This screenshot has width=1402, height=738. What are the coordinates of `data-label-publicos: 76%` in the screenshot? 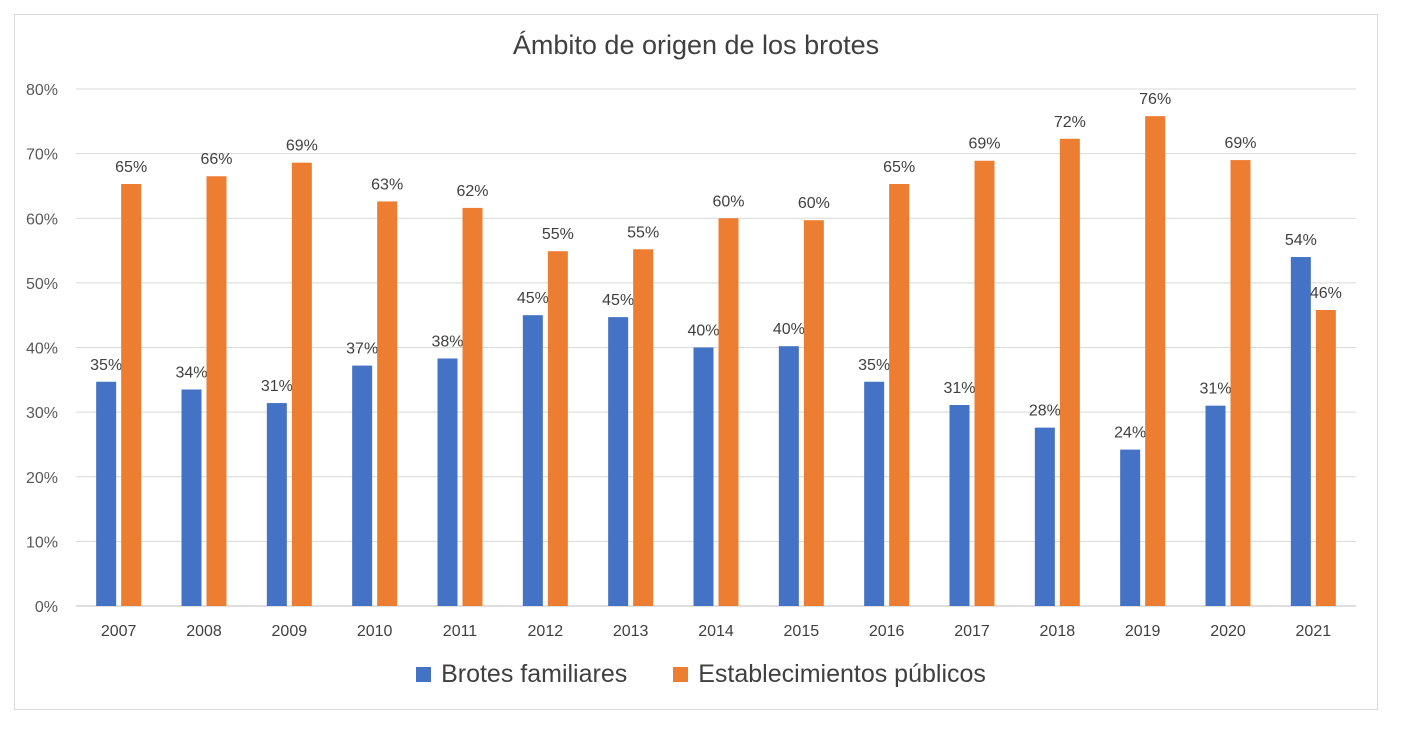 It's located at (1155, 99).